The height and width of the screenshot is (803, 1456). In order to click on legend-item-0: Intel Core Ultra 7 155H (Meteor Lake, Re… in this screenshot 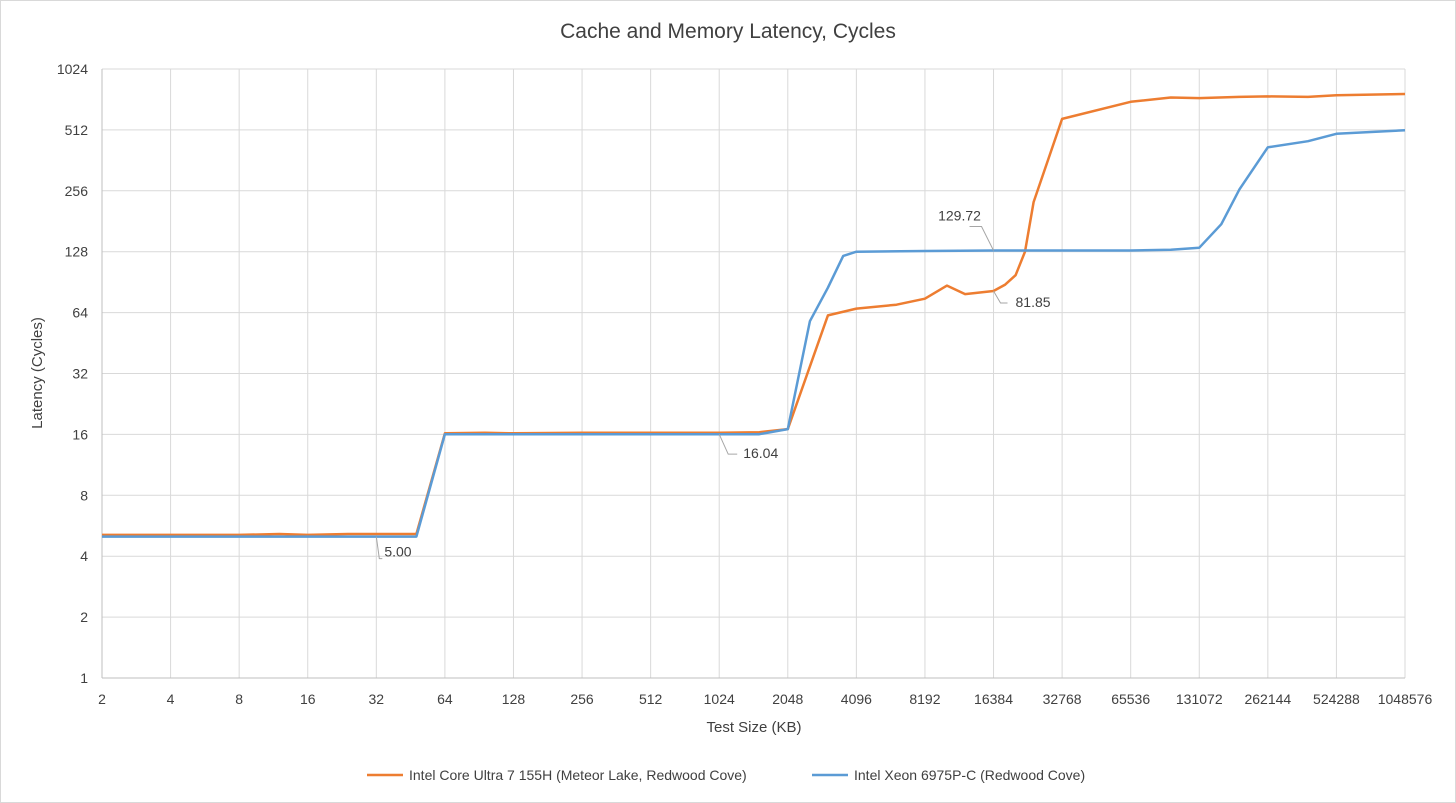, I will do `click(557, 775)`.